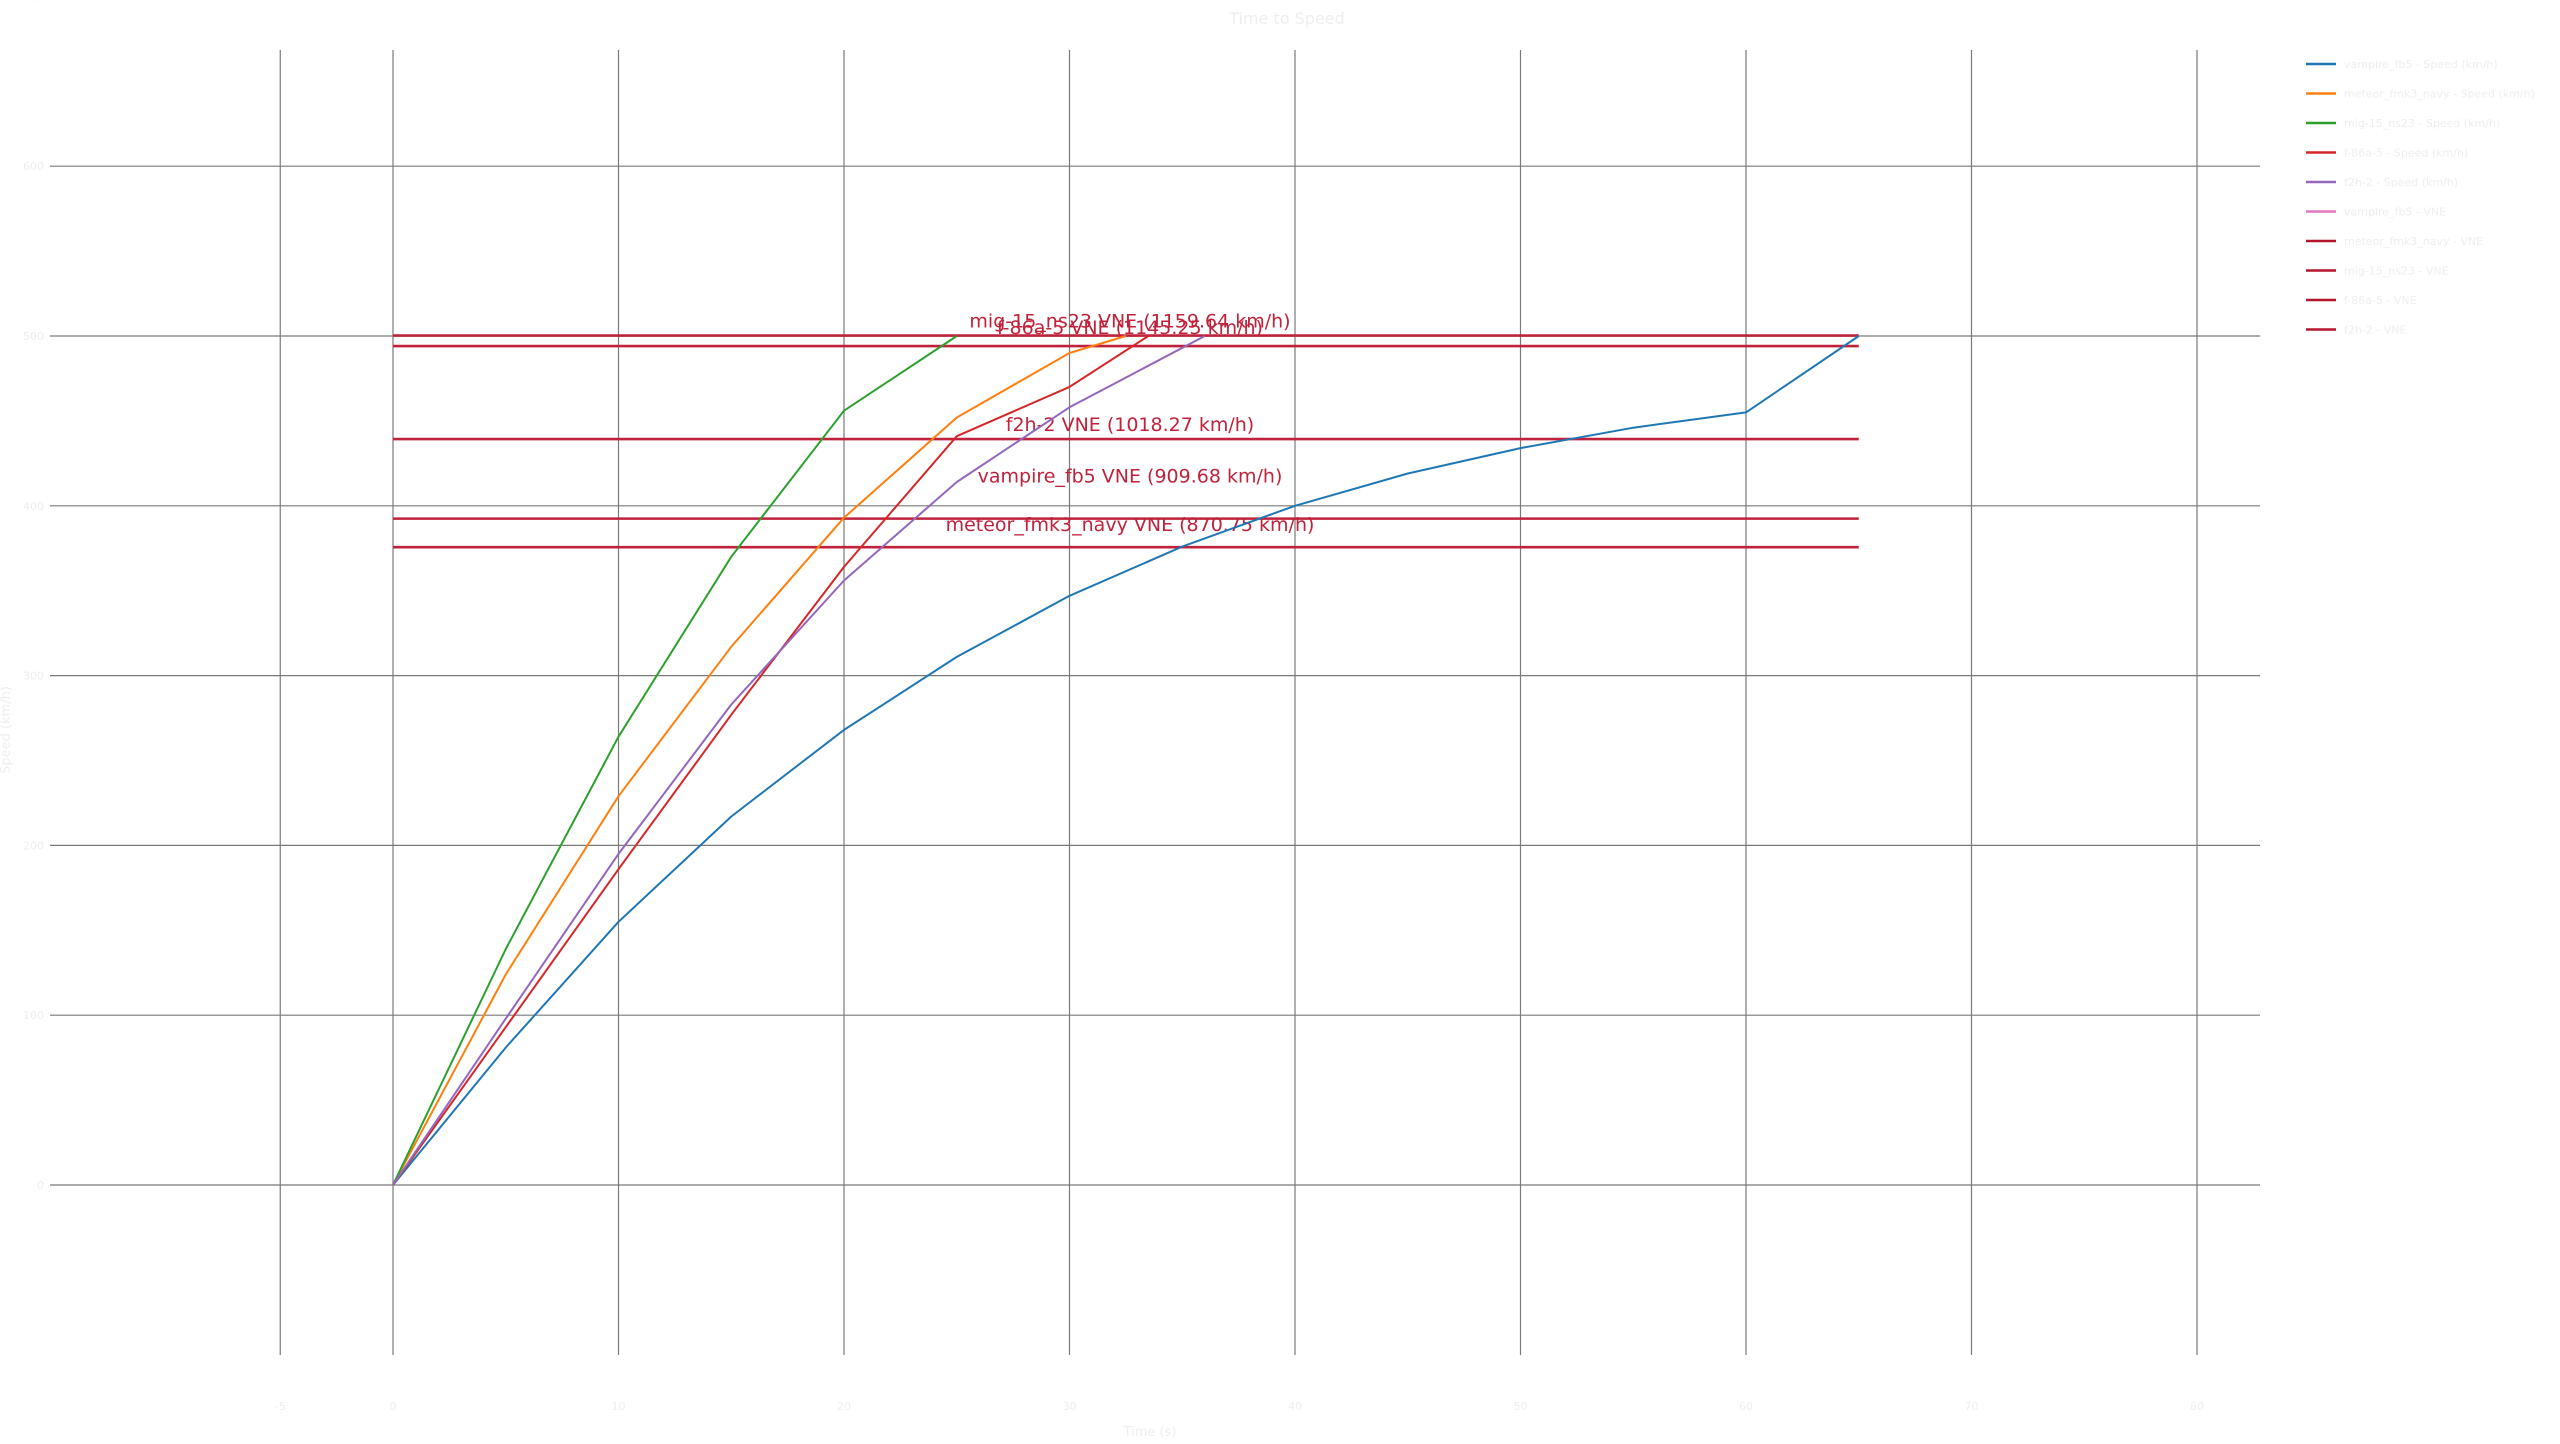 Image resolution: width=2560 pixels, height=1444 pixels. Describe the element at coordinates (1746, 1406) in the screenshot. I see `x-tick-label: 60` at that location.